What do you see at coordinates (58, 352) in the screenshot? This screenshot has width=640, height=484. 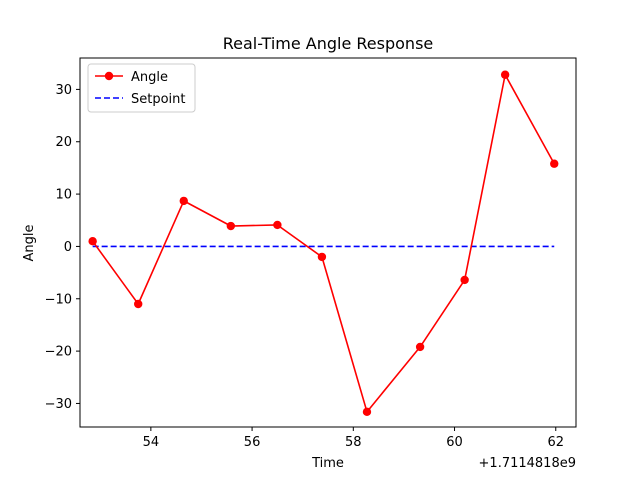 I see `y-tick-label: −20` at bounding box center [58, 352].